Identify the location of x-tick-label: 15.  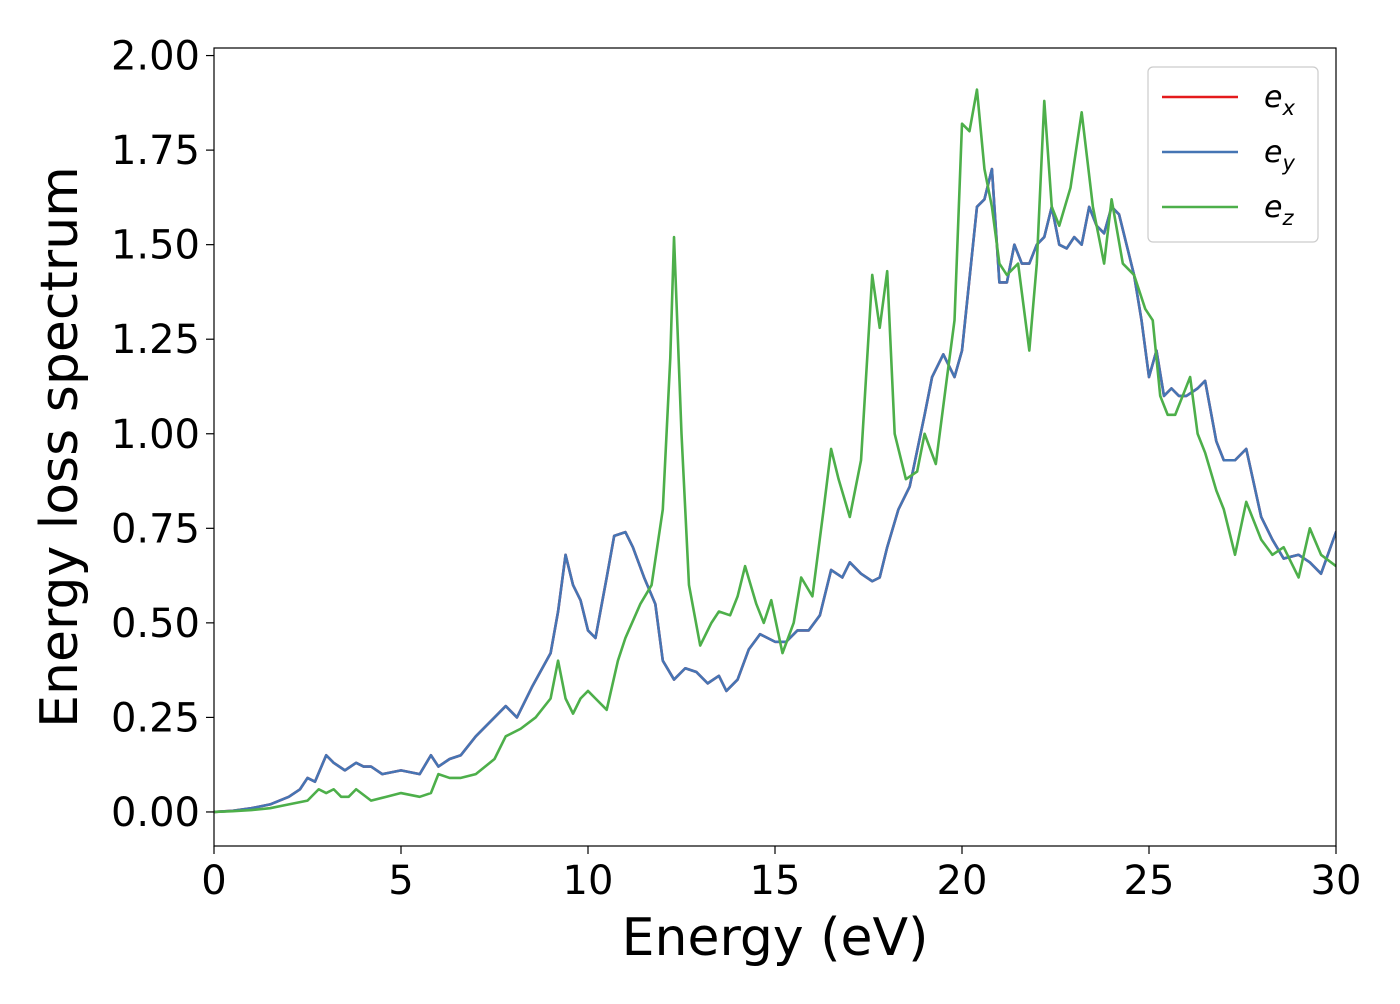
(775, 881).